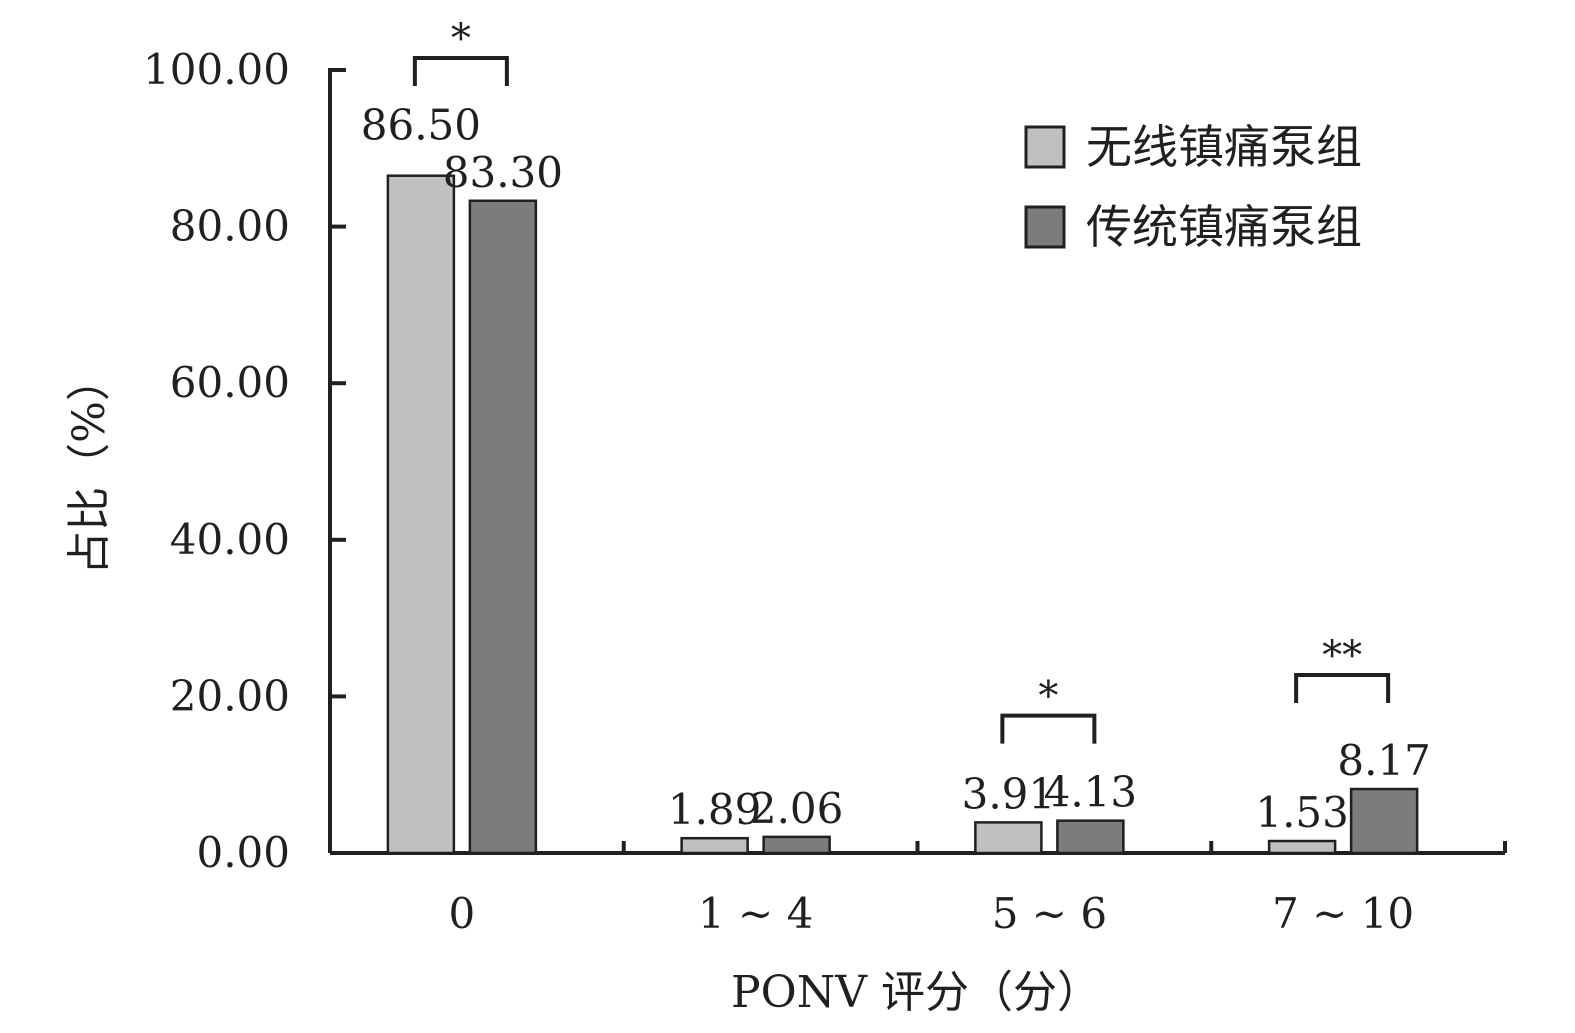  I want to click on x-tick-label: 0, so click(462, 913).